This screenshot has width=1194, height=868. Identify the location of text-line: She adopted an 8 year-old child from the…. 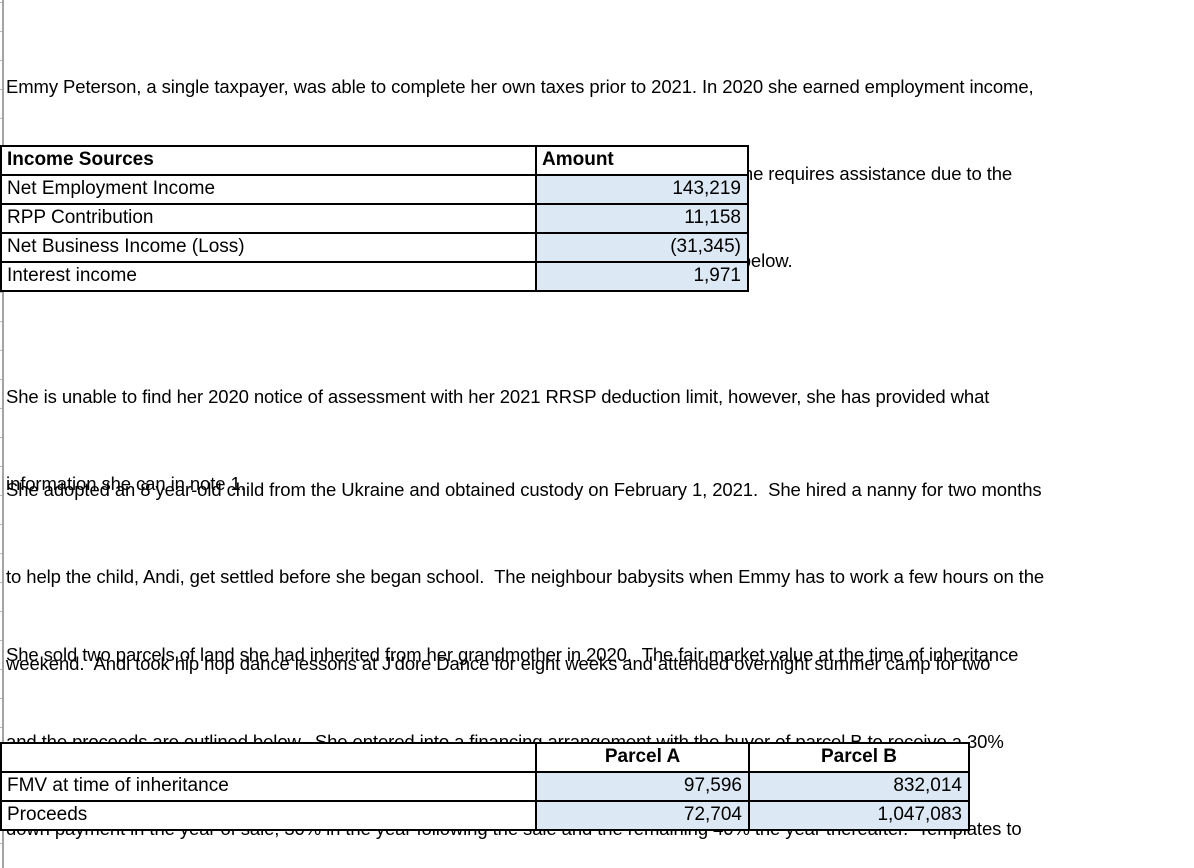
(524, 489).